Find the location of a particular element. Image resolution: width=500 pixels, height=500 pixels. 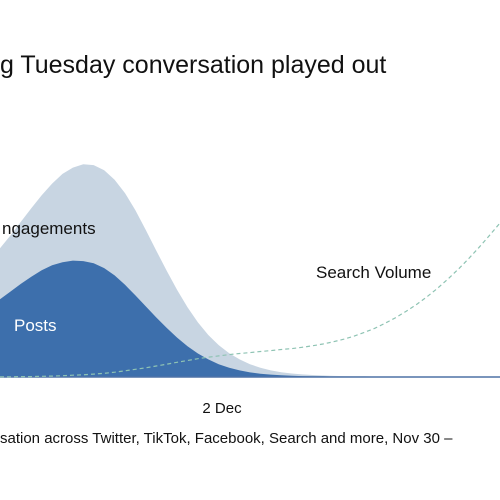

search-volume-label: Search Volume is located at coordinates (373, 272).